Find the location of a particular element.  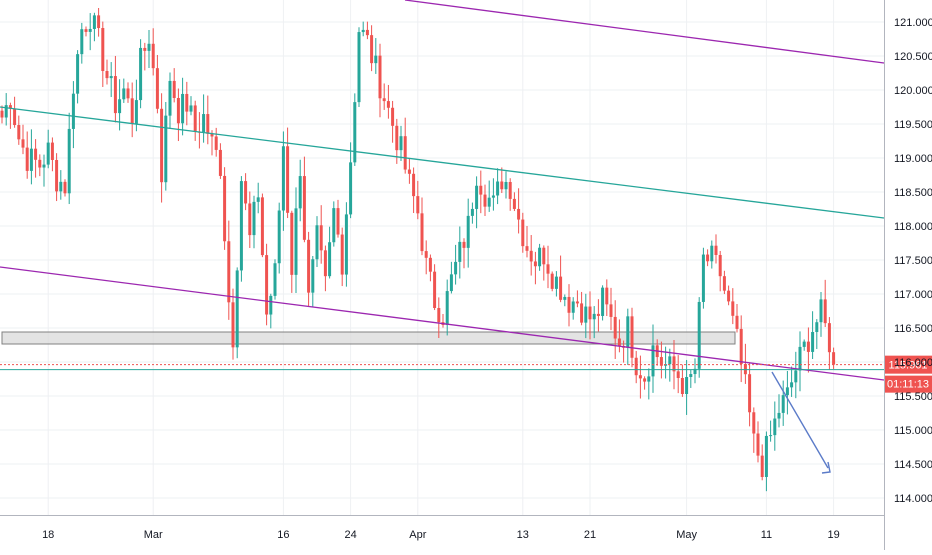

support-zone-box is located at coordinates (368, 338).